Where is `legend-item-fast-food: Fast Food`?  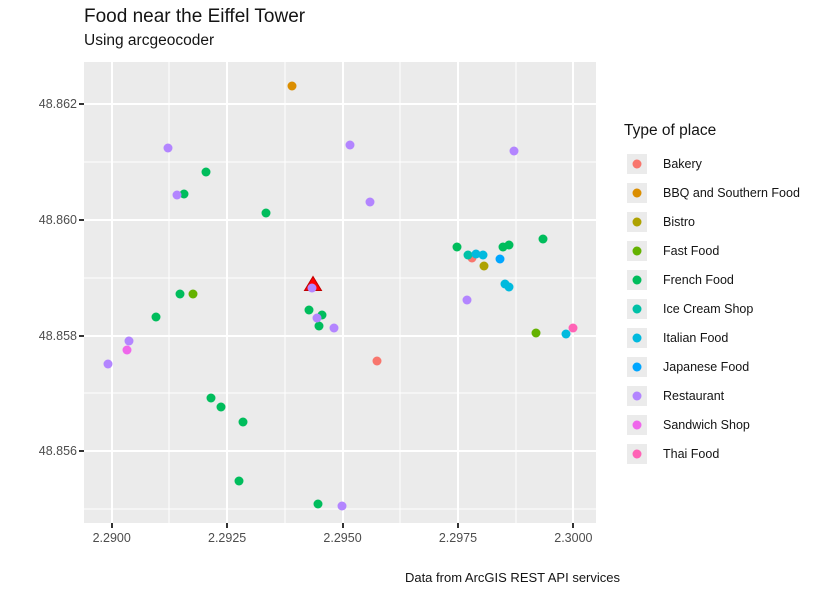
legend-item-fast-food: Fast Food is located at coordinates (711, 250).